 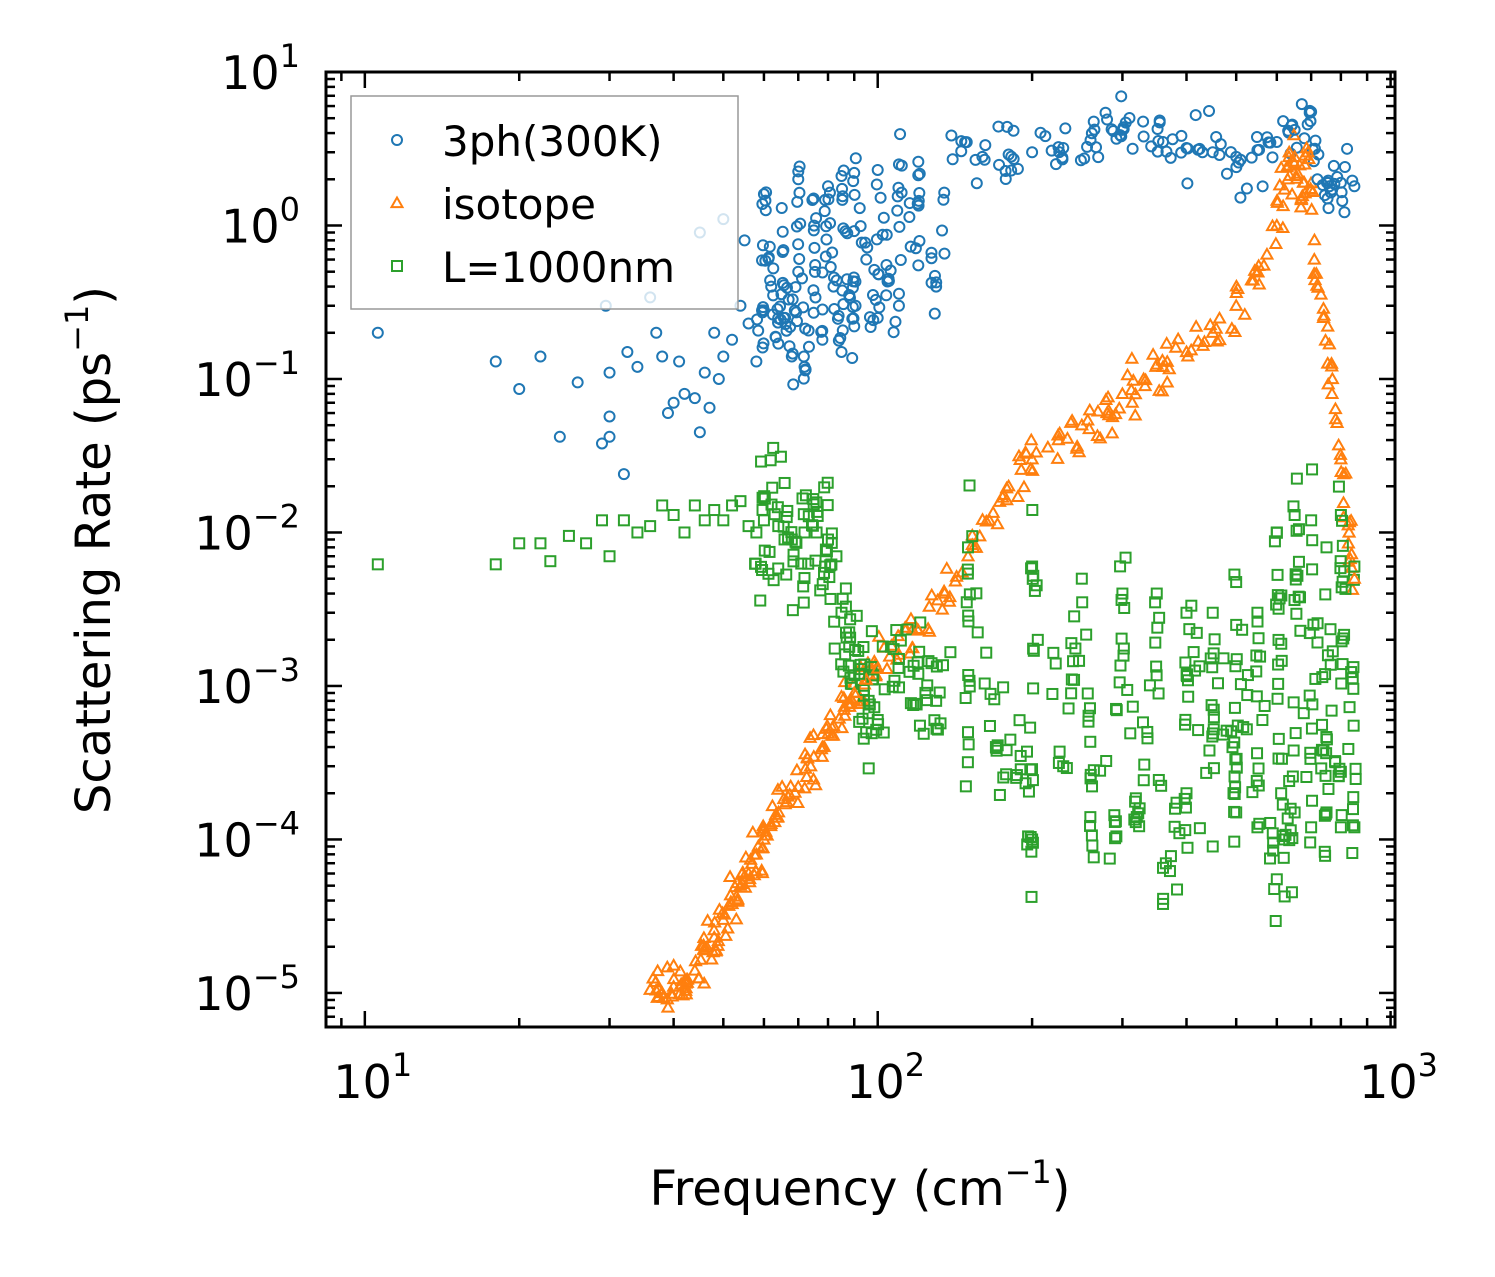 I want to click on x-tick-label: 103, so click(x=1398, y=1077).